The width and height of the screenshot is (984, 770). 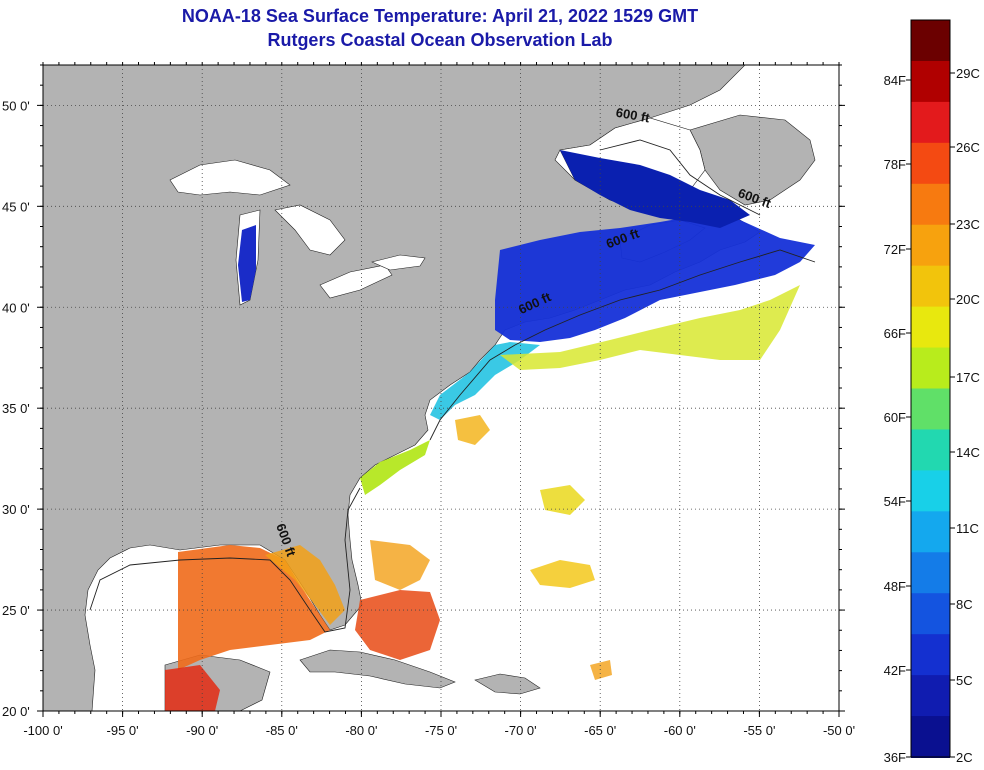 I want to click on latitude-labels: 20 0' 25 0' 30 0' 35 0' 40 0' 45 0' 50 0', so click(x=16, y=408).